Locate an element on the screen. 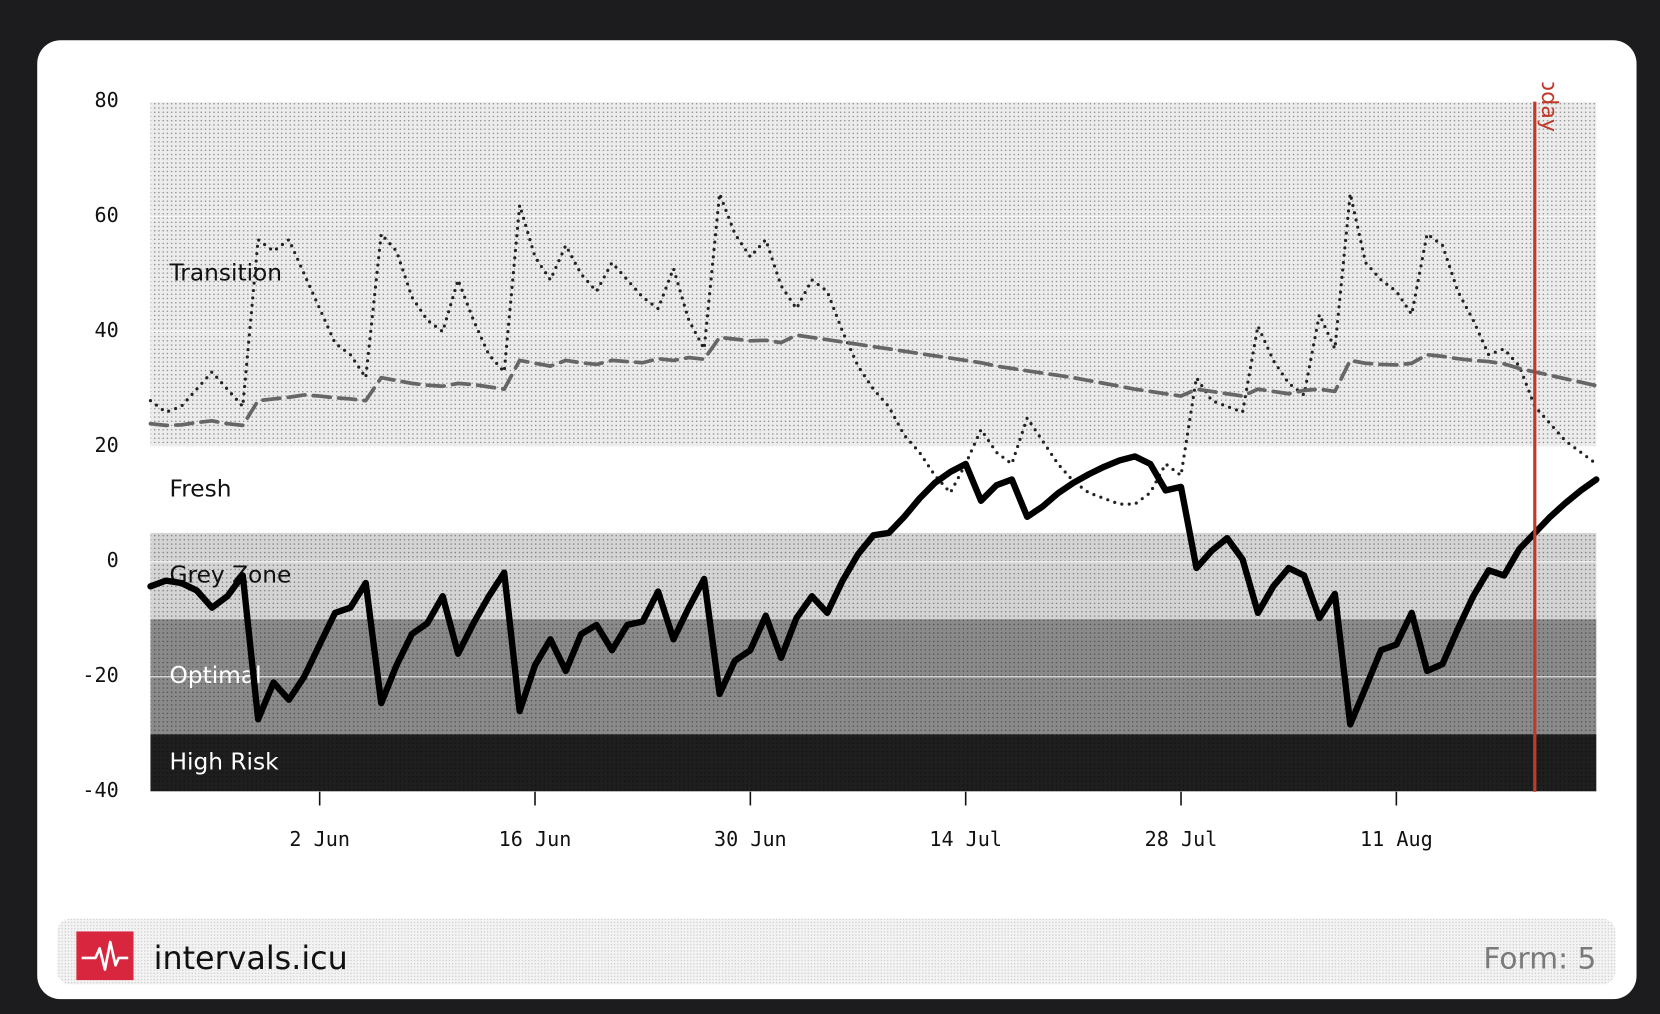 The image size is (1660, 1014). x-tick-label: 2 Jun is located at coordinates (319, 839).